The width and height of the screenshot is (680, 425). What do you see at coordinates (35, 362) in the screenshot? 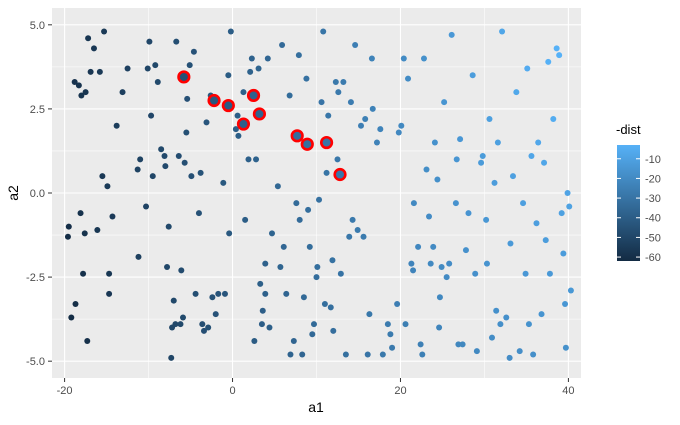
I see `y-tick-label: -5.0` at bounding box center [35, 362].